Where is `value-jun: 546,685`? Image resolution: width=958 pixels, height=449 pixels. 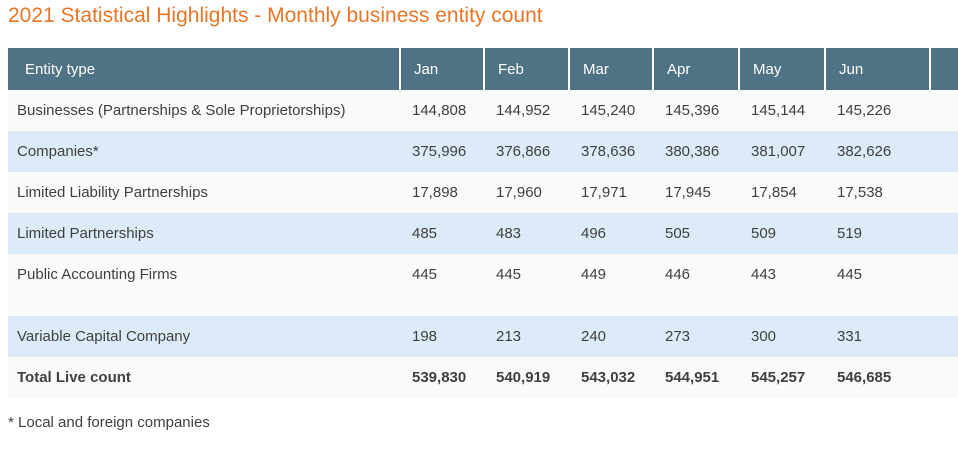
value-jun: 546,685 is located at coordinates (877, 377).